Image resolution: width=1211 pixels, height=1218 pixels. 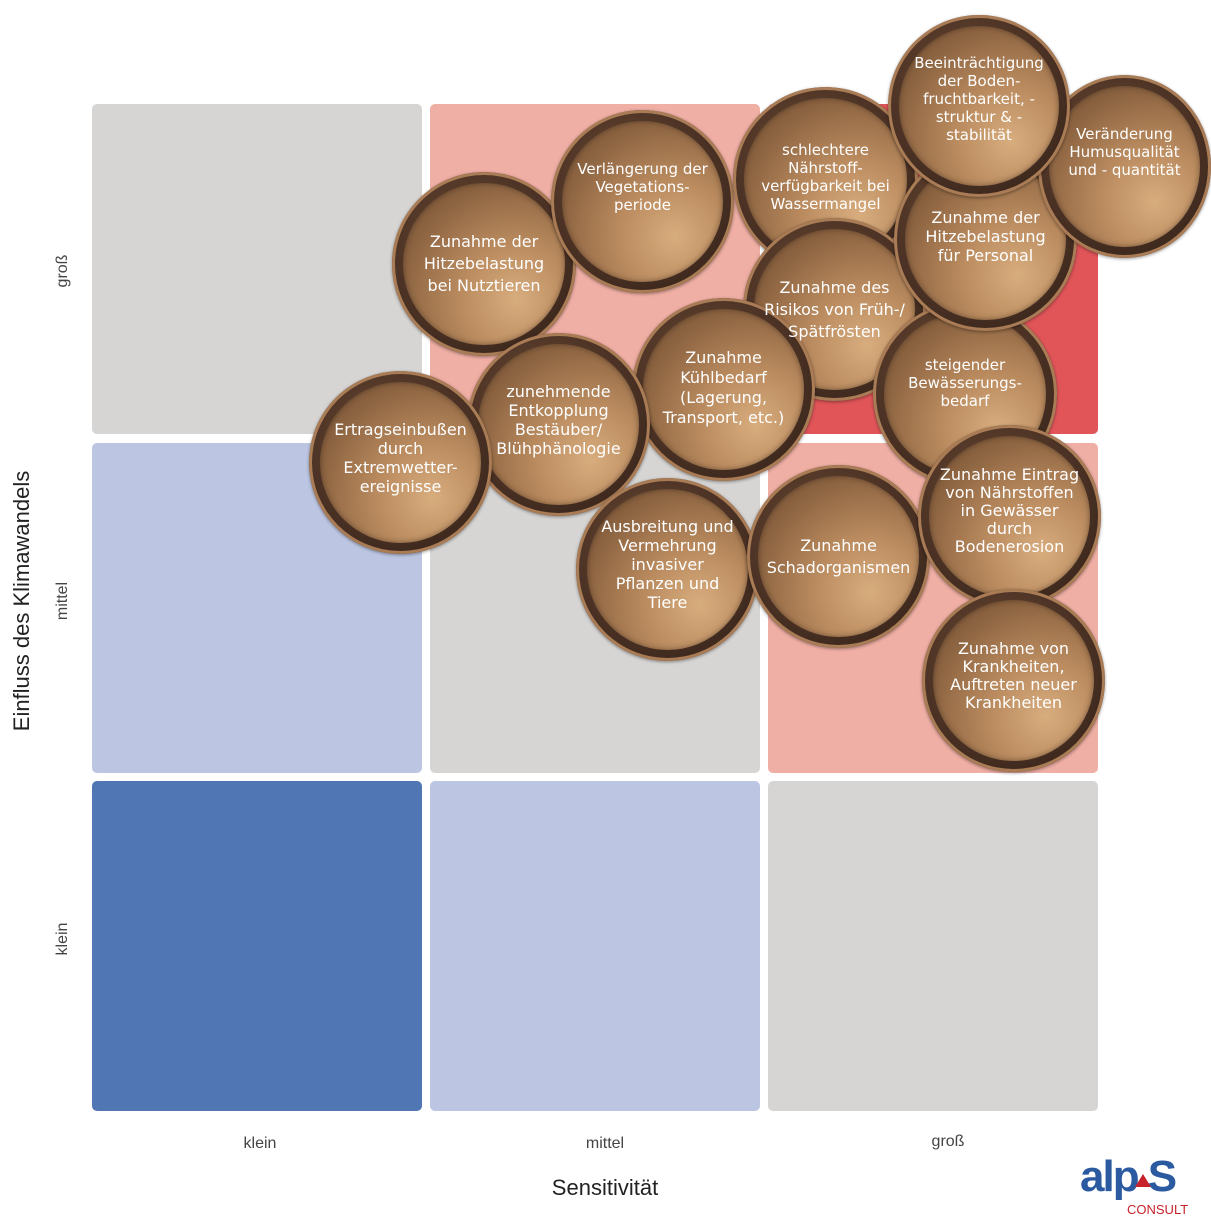 What do you see at coordinates (948, 1141) in the screenshot?
I see `x-tick-gross: groß` at bounding box center [948, 1141].